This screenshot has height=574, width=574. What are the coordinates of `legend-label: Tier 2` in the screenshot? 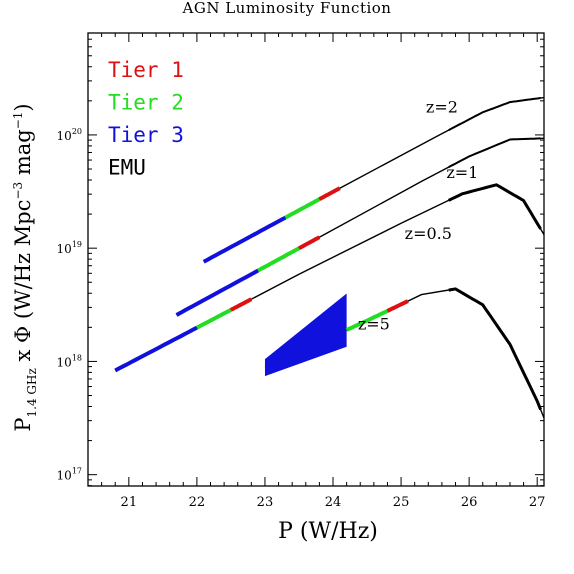 It's located at (146, 103).